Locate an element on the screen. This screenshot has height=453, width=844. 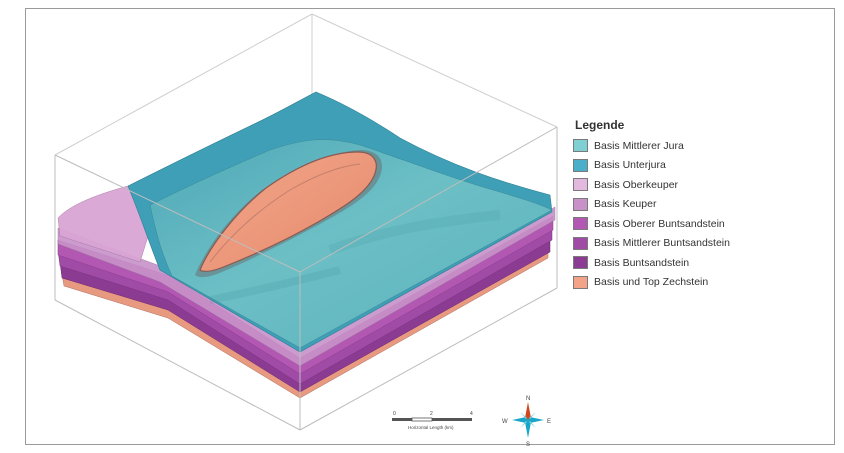
legend-item: Basis Unterjura is located at coordinates (673, 166).